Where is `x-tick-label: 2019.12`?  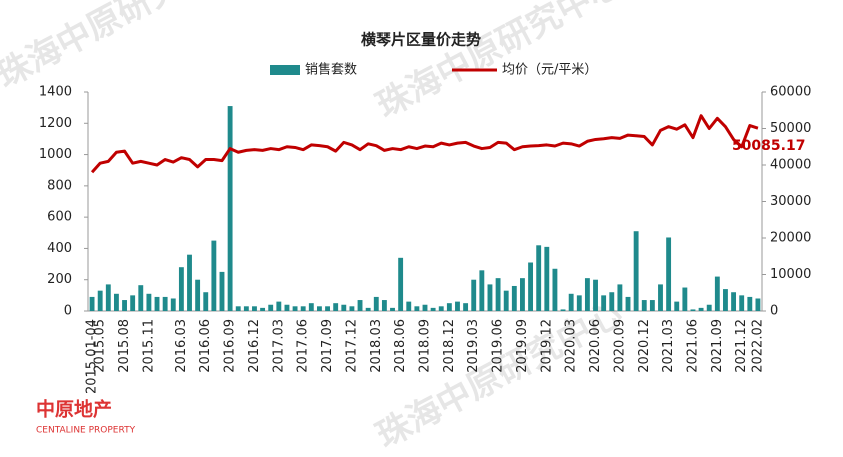
x-tick-label: 2019.12 is located at coordinates (546, 346).